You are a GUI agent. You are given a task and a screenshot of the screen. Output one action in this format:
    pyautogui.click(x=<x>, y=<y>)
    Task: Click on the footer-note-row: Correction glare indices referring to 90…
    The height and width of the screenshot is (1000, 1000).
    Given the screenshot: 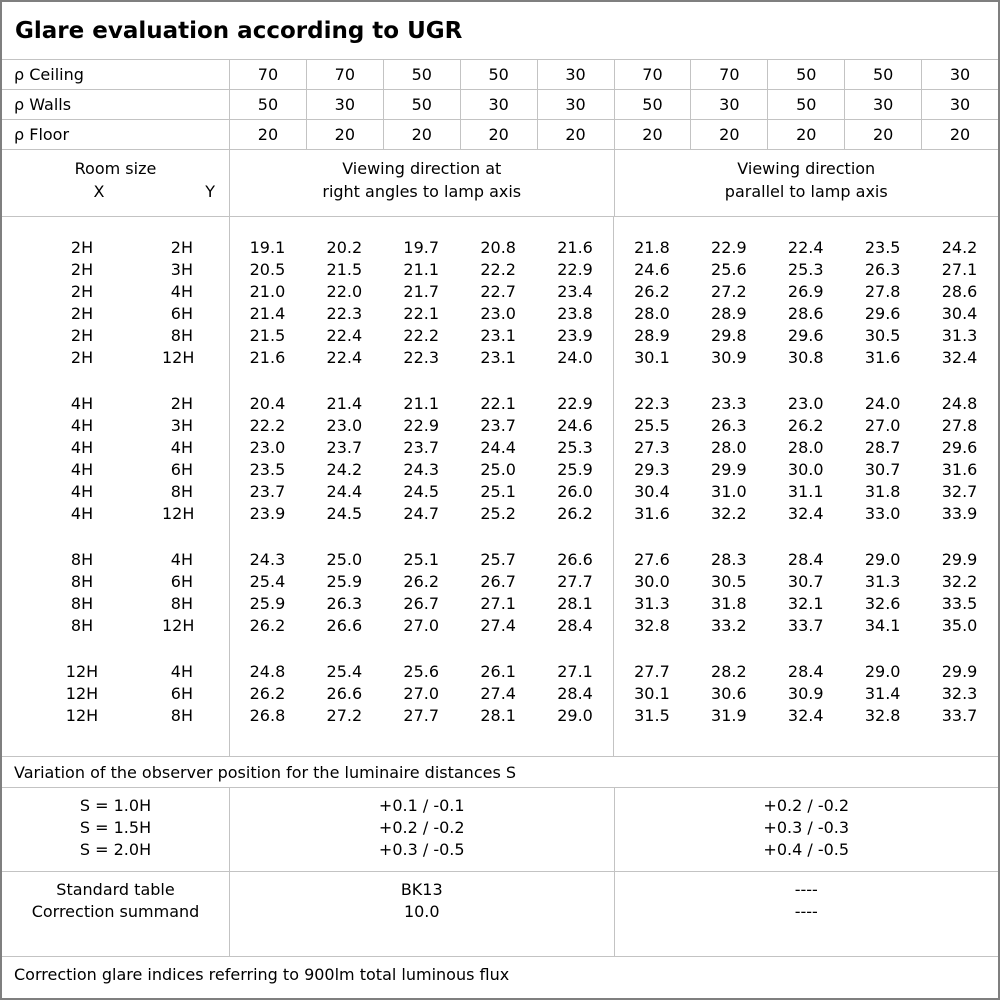 What is the action you would take?
    pyautogui.click(x=500, y=977)
    